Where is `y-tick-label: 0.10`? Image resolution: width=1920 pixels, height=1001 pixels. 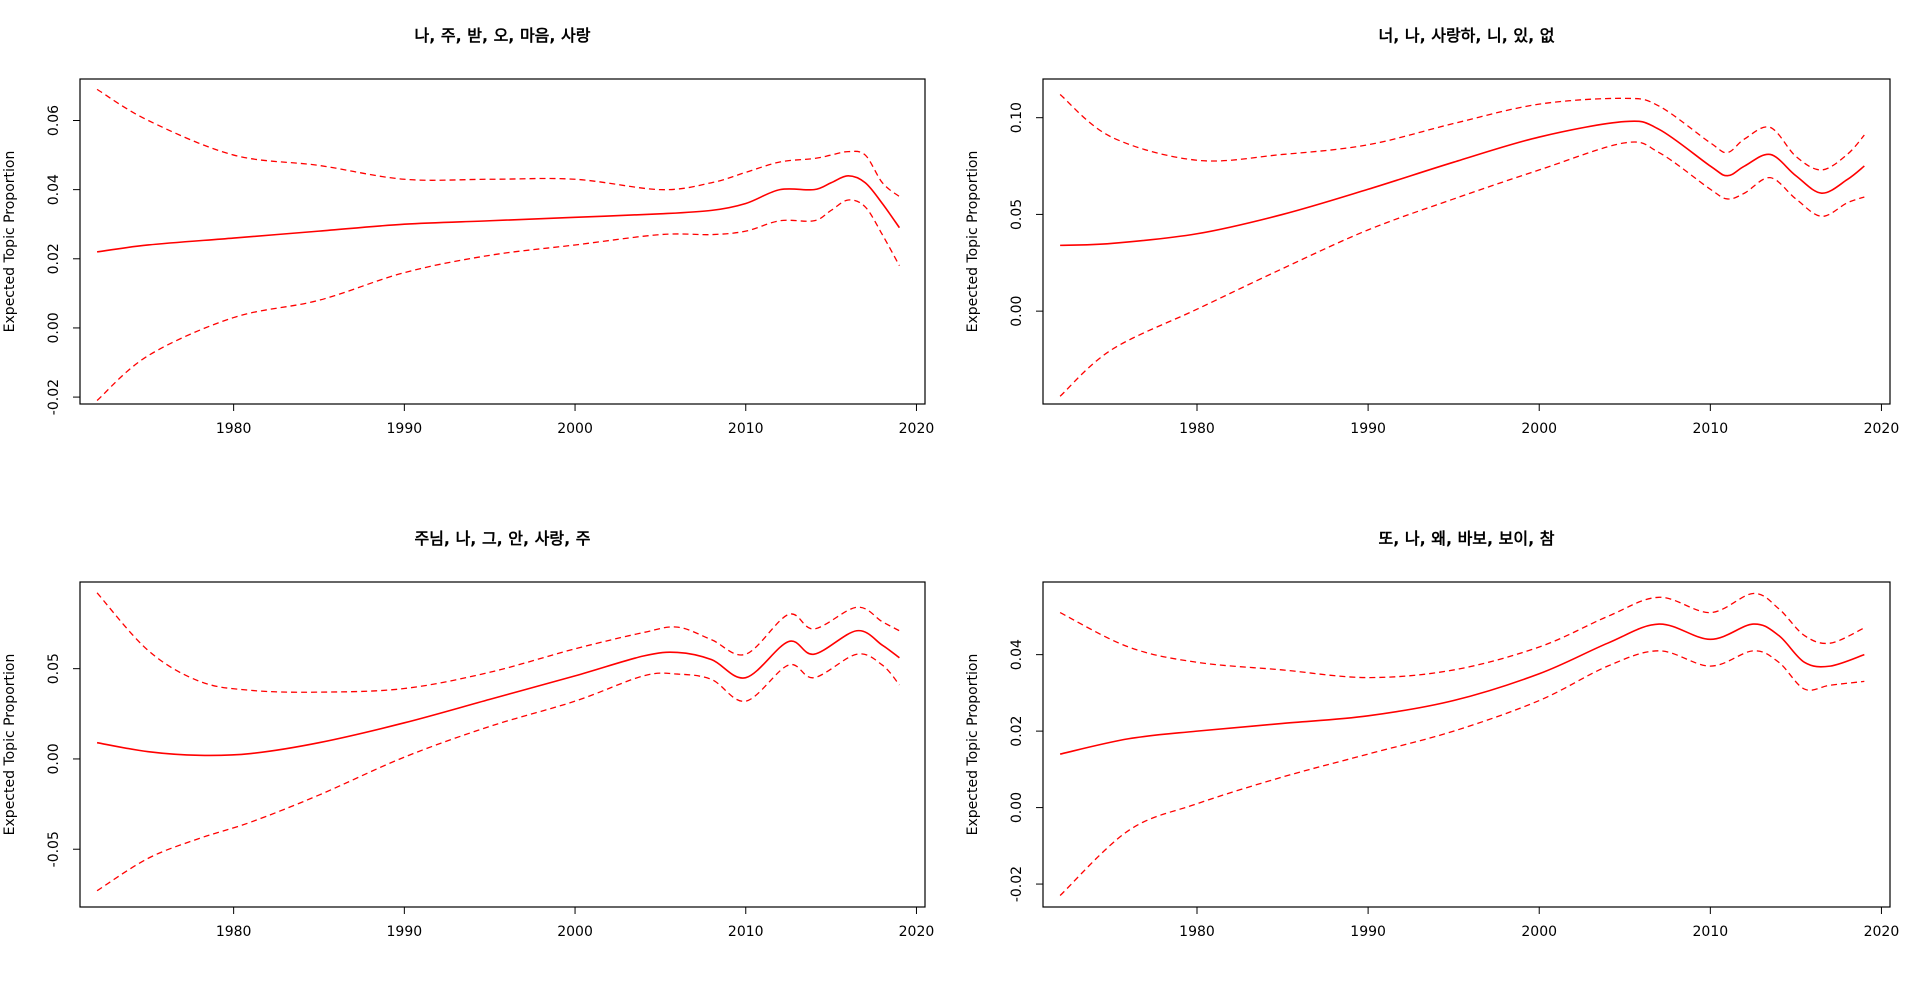
y-tick-label: 0.10 is located at coordinates (1017, 117).